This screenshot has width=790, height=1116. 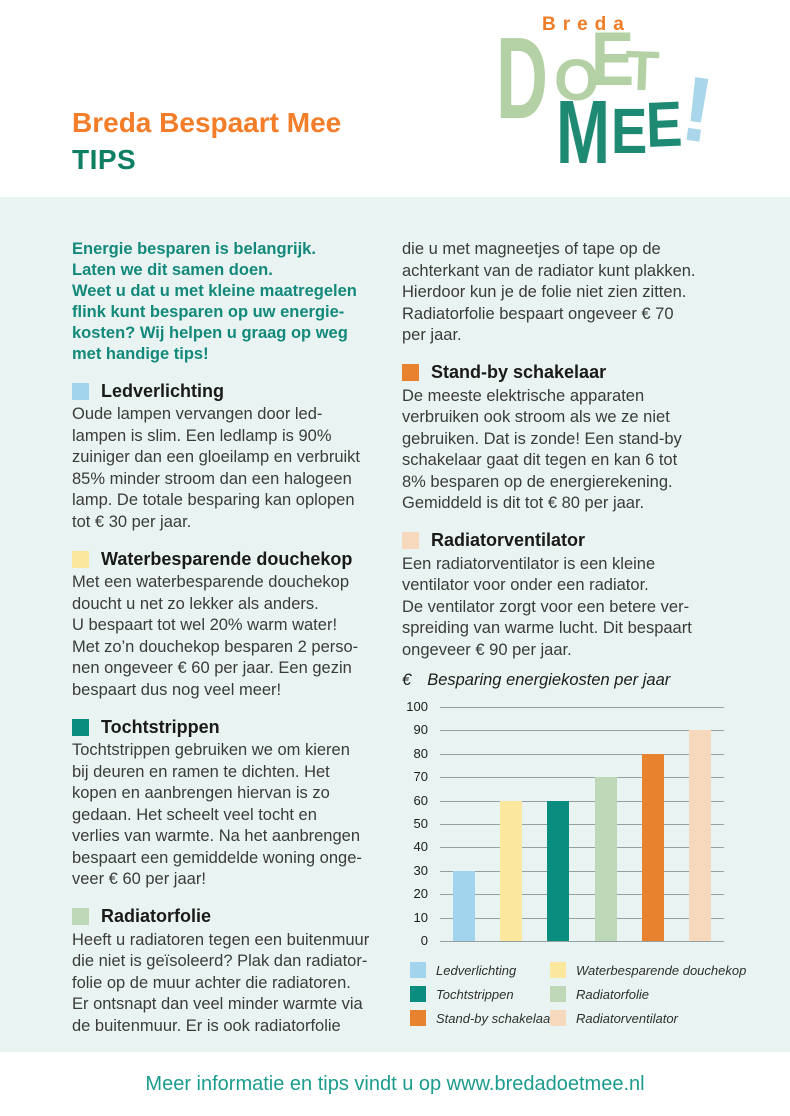 I want to click on tochtstrippen-swatch-icon, so click(x=80, y=727).